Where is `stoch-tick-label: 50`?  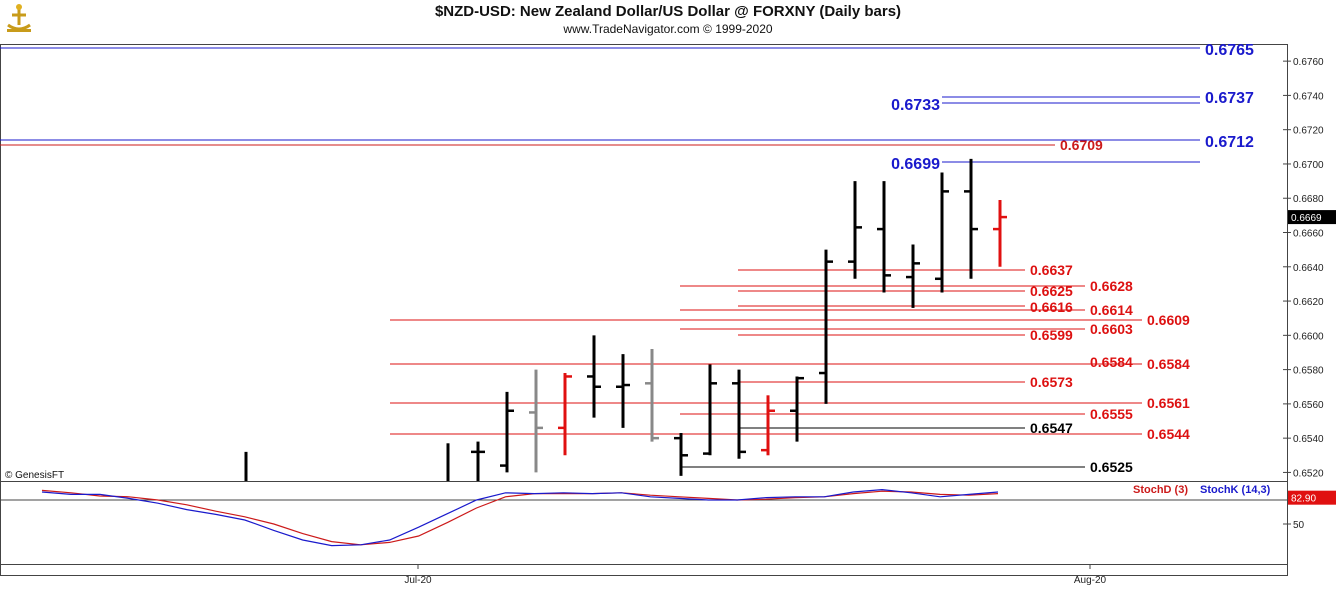
stoch-tick-label: 50 is located at coordinates (1299, 525).